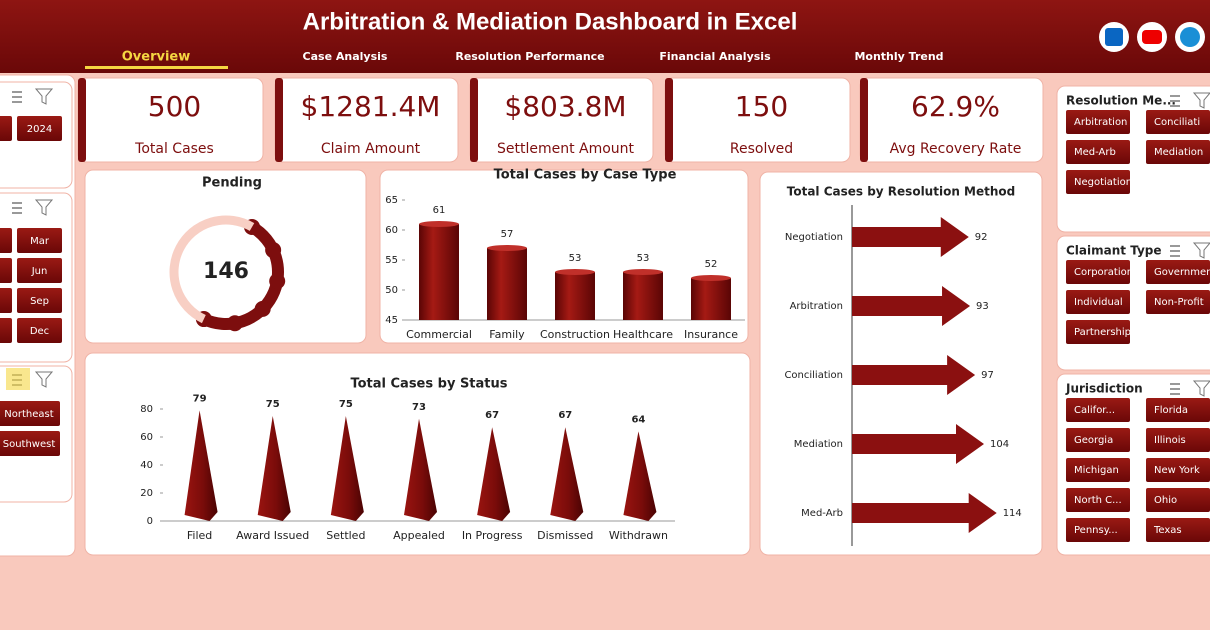 Image resolution: width=1210 pixels, height=642 pixels. I want to click on chart-title: Total Cases by Case Type, so click(585, 175).